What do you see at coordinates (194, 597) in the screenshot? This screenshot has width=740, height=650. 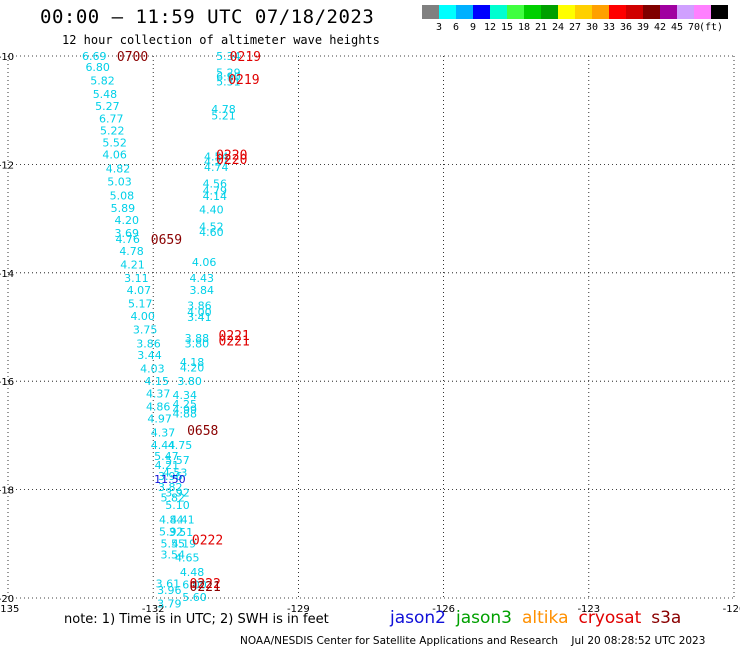 I see `wave-height-value: 5.60` at bounding box center [194, 597].